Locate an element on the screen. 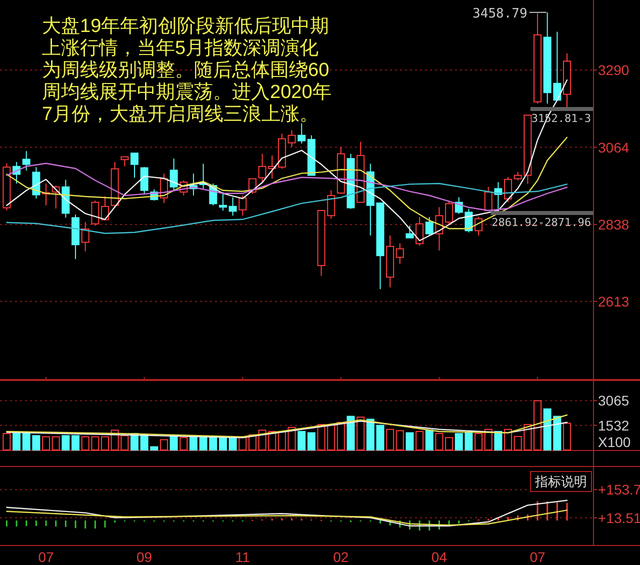 This screenshot has height=565, width=640. y-tick-label: 3065 is located at coordinates (614, 400).